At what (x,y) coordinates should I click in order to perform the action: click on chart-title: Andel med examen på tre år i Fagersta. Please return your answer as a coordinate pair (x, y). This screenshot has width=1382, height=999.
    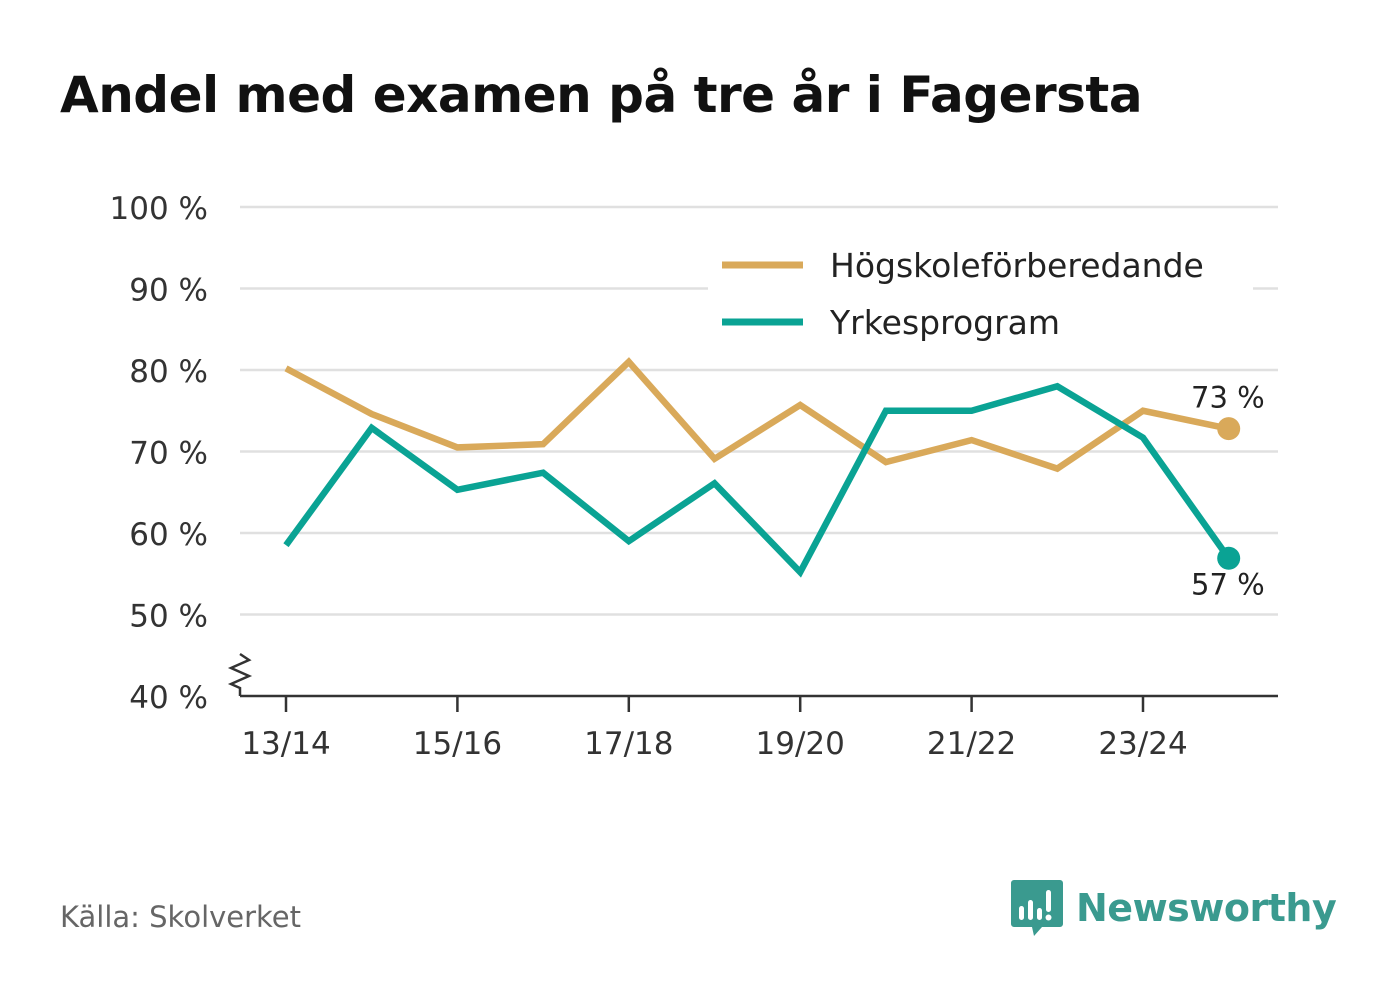
    Looking at the image, I should click on (601, 95).